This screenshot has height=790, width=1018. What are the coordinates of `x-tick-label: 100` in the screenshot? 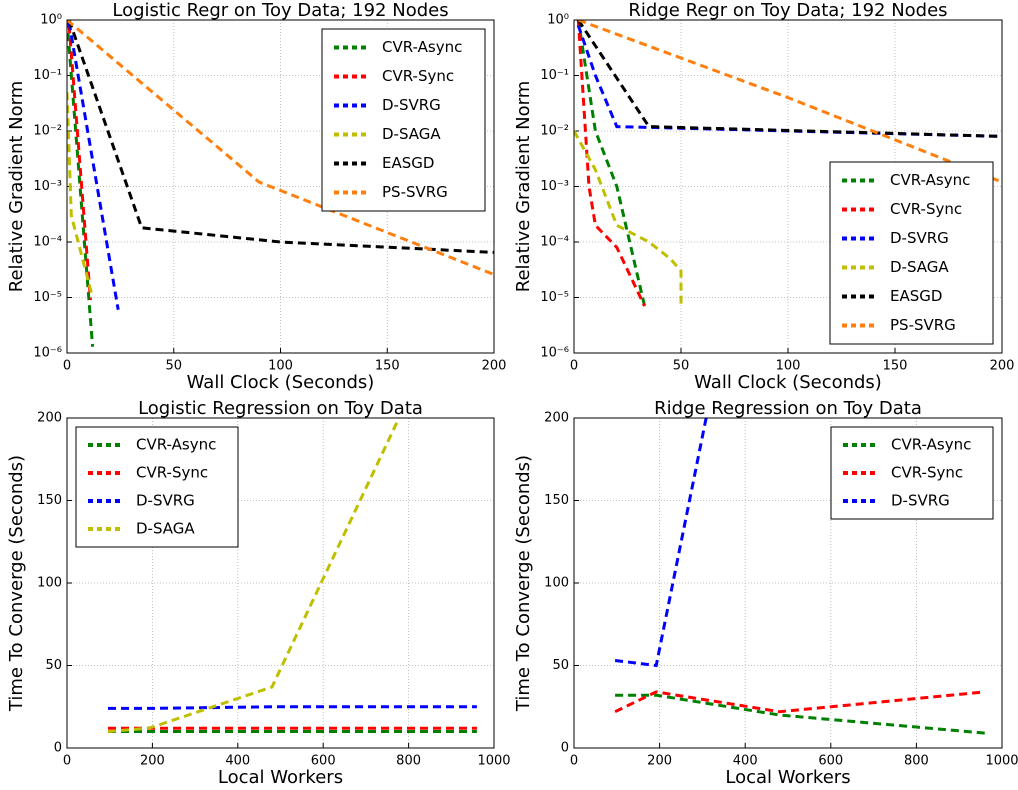 It's located at (788, 366).